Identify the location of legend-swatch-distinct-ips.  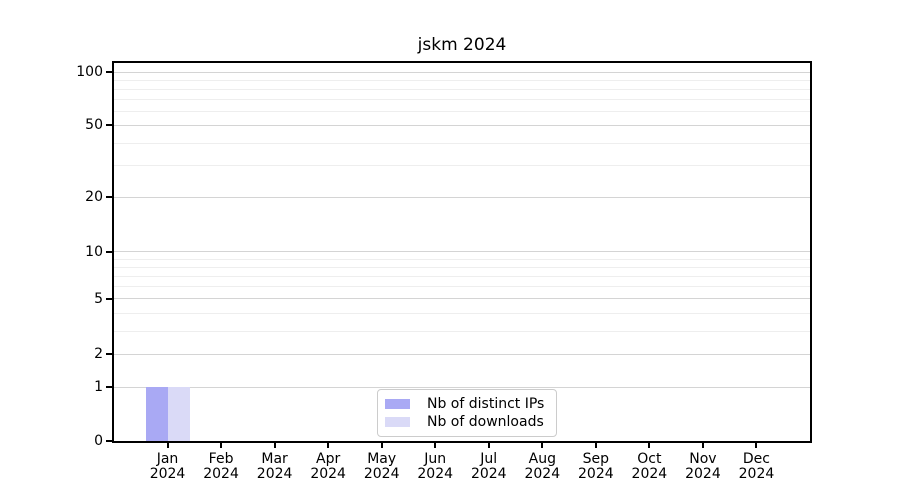
(397, 404).